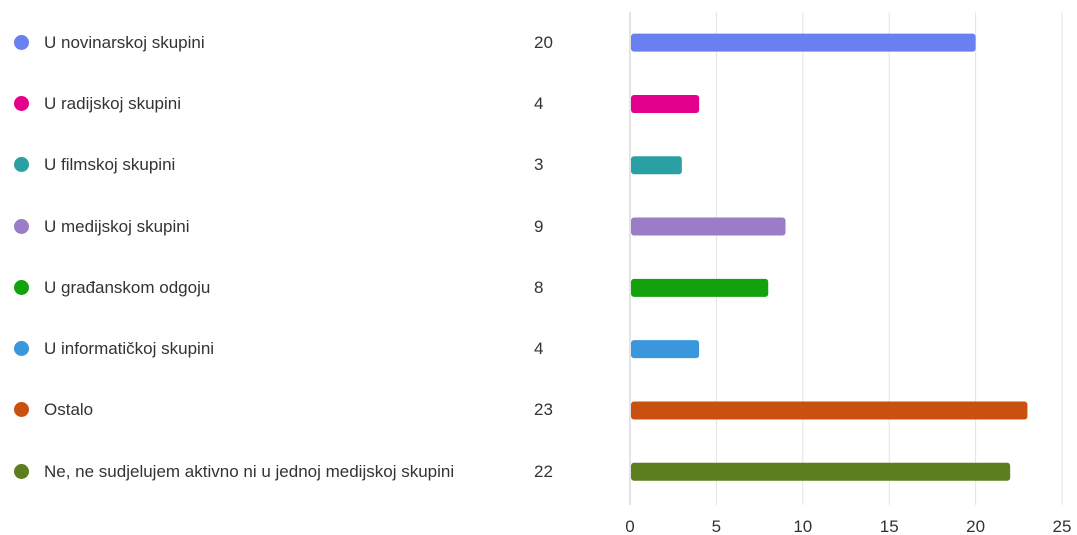 The height and width of the screenshot is (535, 1077). What do you see at coordinates (112, 103) in the screenshot?
I see `category-label: U radijskoj skupini` at bounding box center [112, 103].